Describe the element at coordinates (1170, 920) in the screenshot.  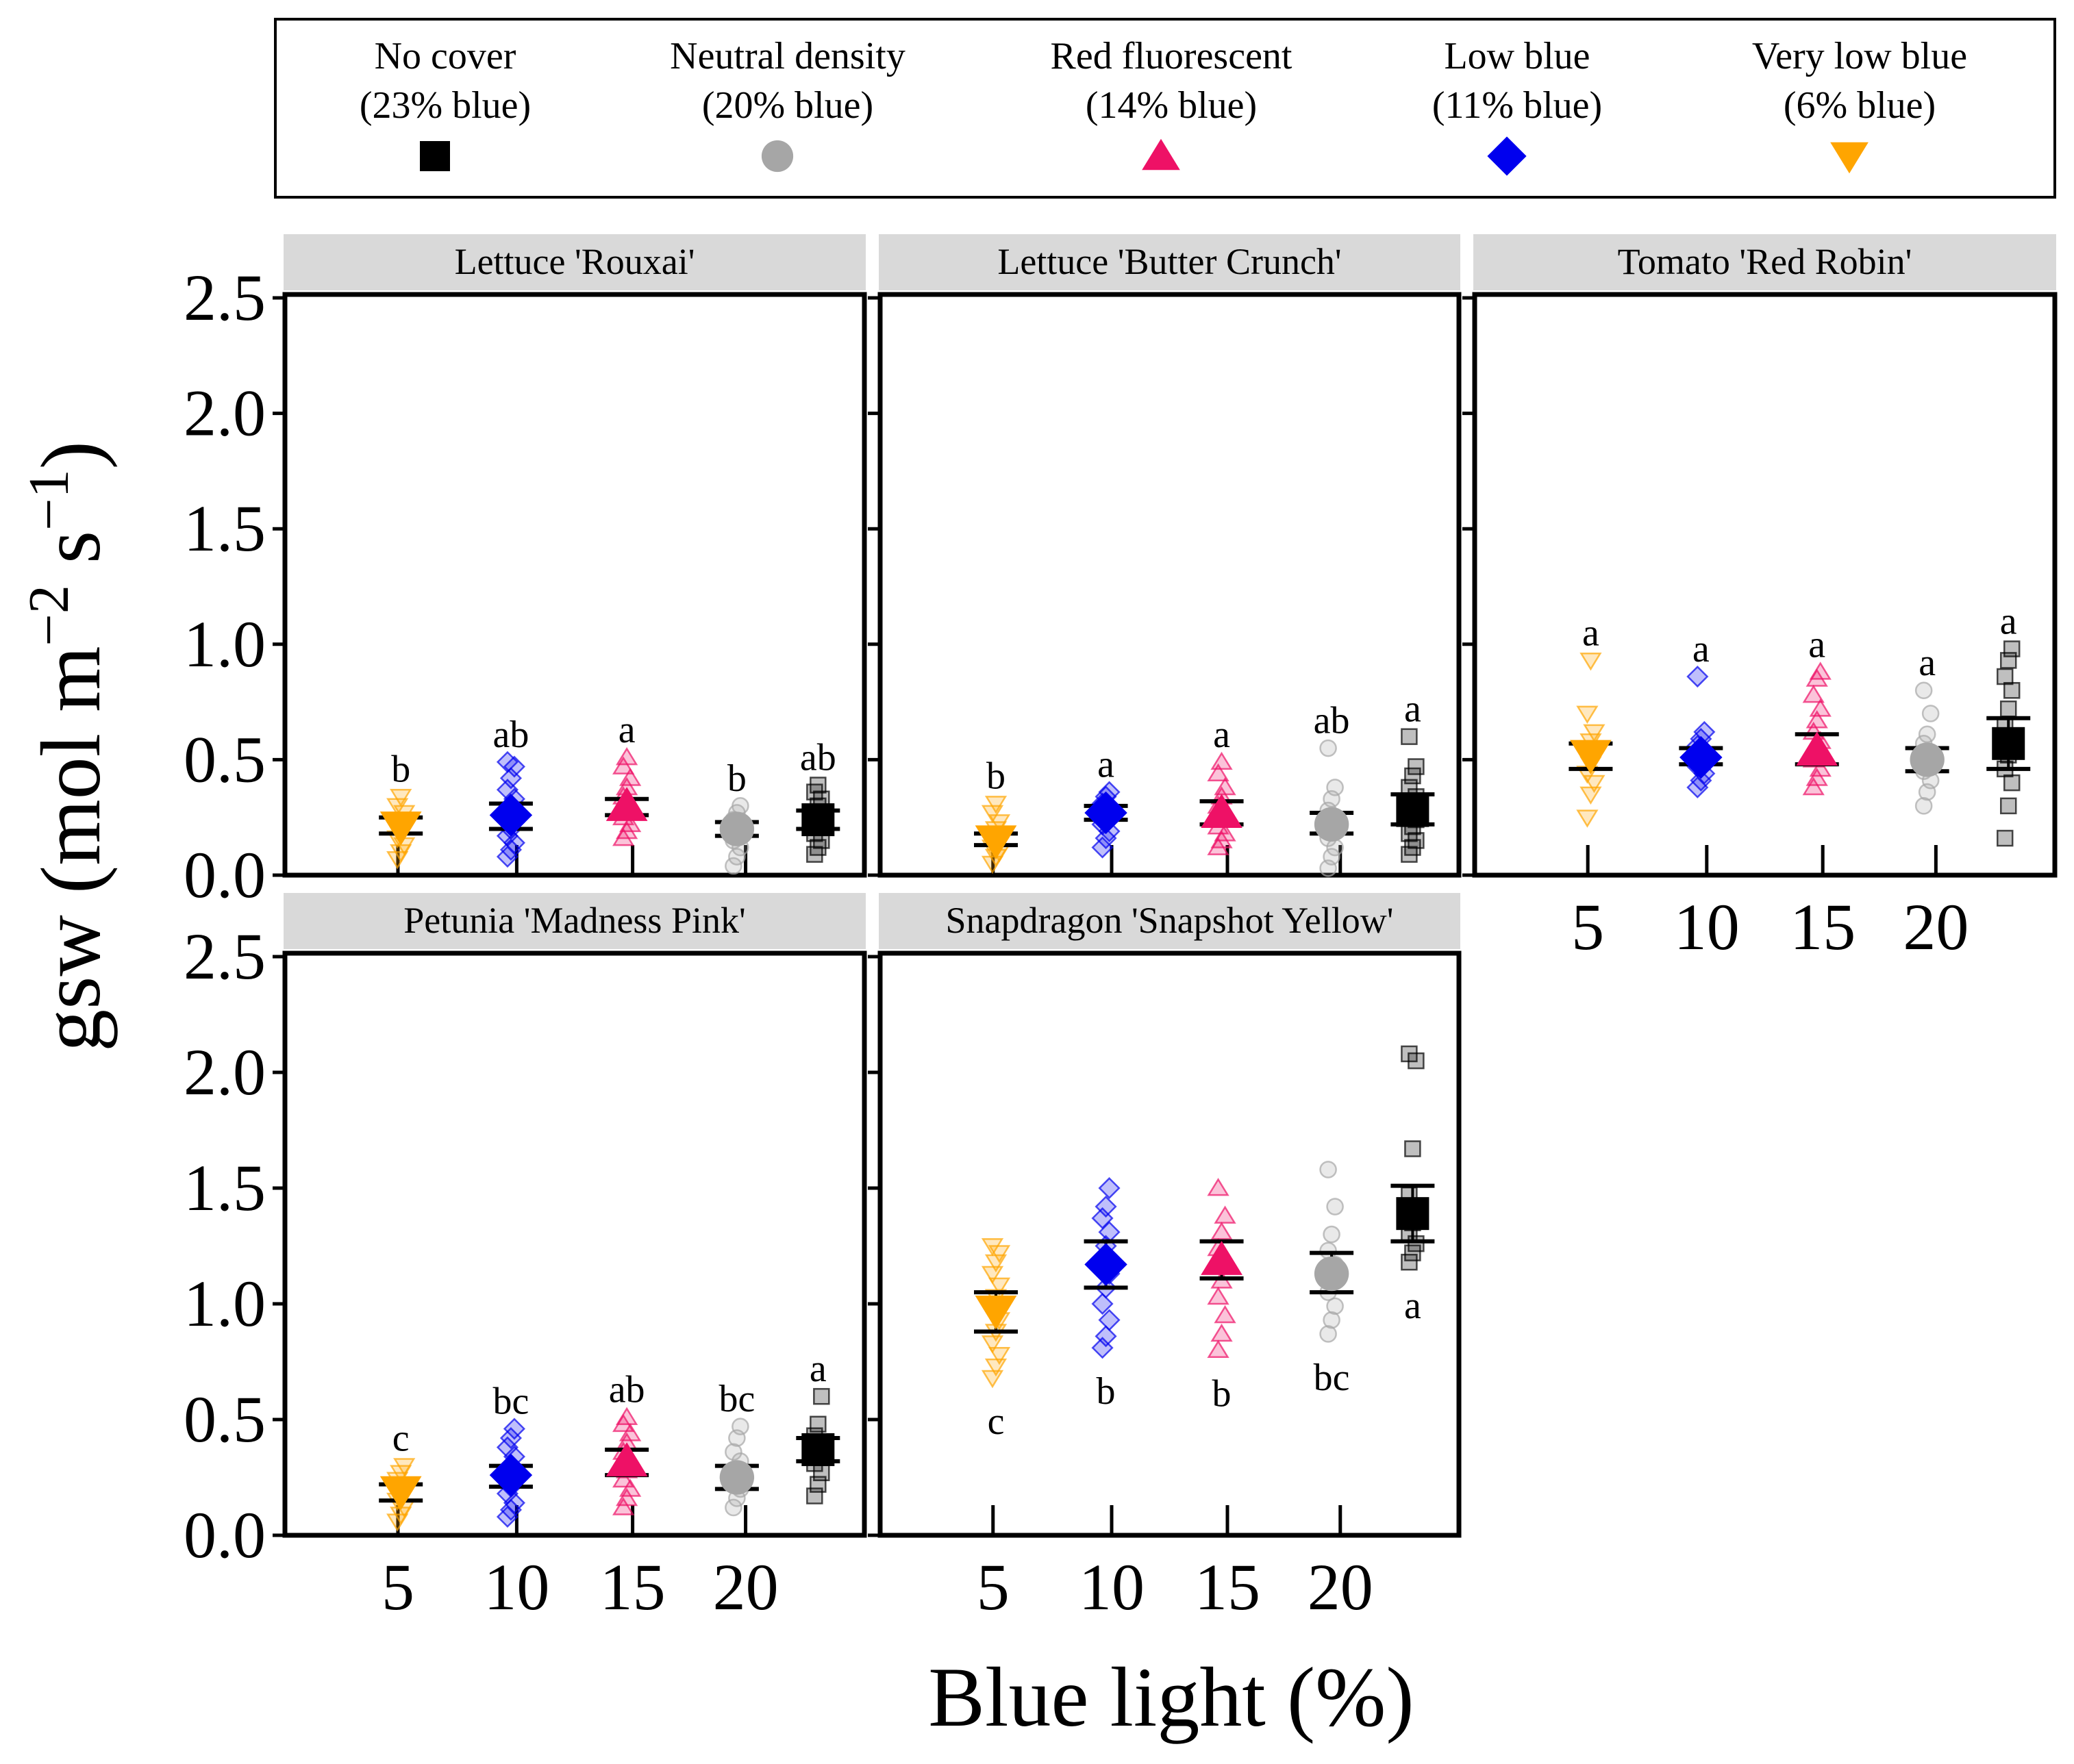
I see `panel-title: Snapdragon 'Snapshot Yellow'` at that location.